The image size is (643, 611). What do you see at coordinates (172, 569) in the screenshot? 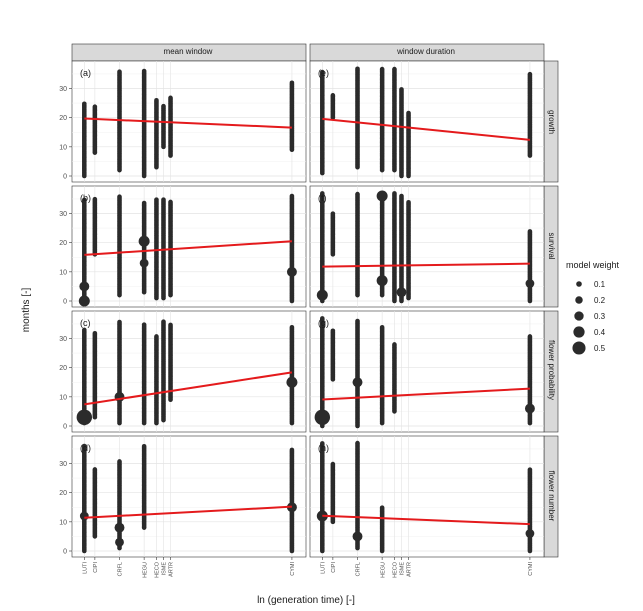
I see `x-tick-label: ARTR` at bounding box center [172, 569].